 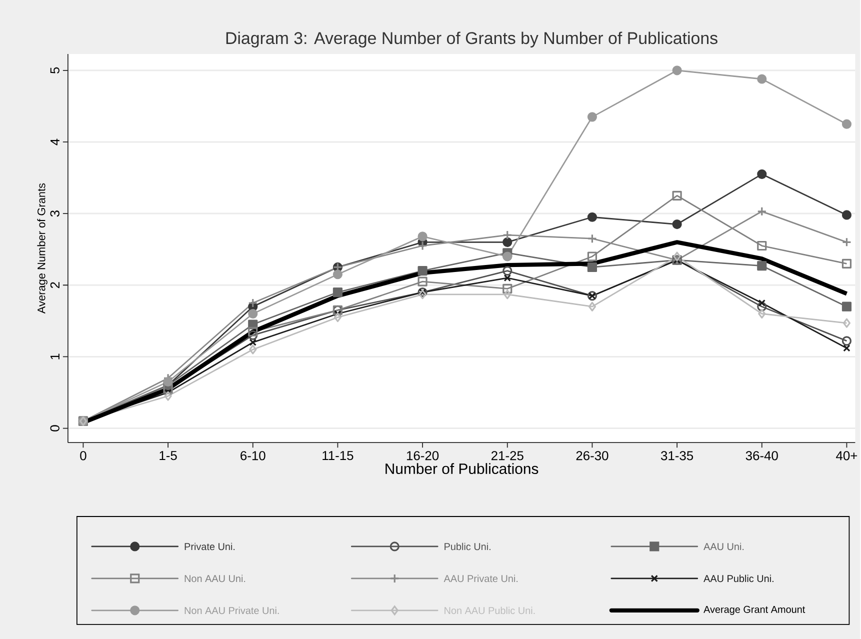 I want to click on text: Private Uni., so click(x=209, y=546).